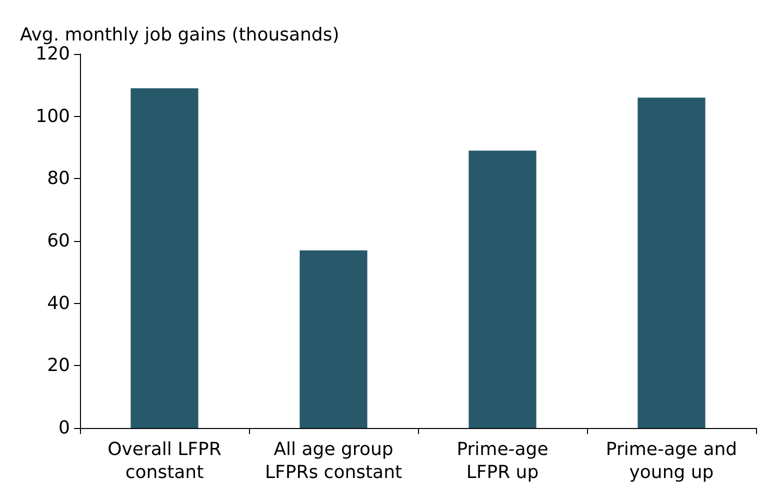 Image resolution: width=770 pixels, height=498 pixels. I want to click on y-tick-label: 60, so click(58, 241).